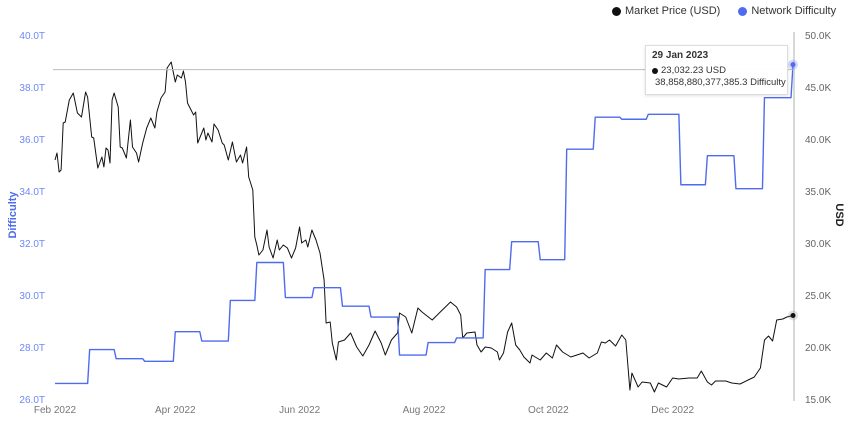 The height and width of the screenshot is (423, 850). What do you see at coordinates (32, 348) in the screenshot?
I see `y-left-tick-label: 28.0T` at bounding box center [32, 348].